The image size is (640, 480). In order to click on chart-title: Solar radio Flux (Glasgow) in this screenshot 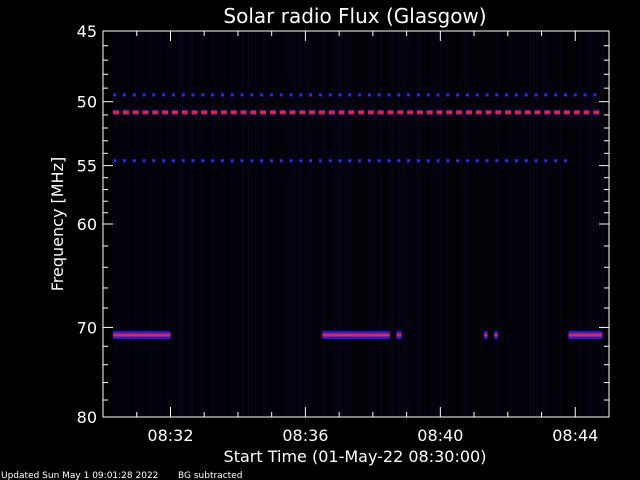, I will do `click(354, 16)`.